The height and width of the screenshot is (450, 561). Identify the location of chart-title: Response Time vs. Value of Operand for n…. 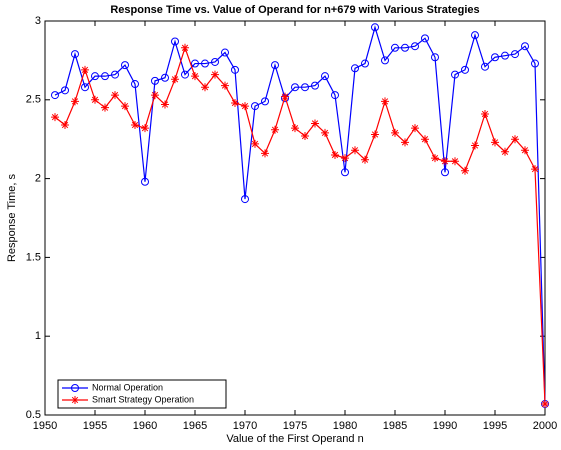
(294, 10).